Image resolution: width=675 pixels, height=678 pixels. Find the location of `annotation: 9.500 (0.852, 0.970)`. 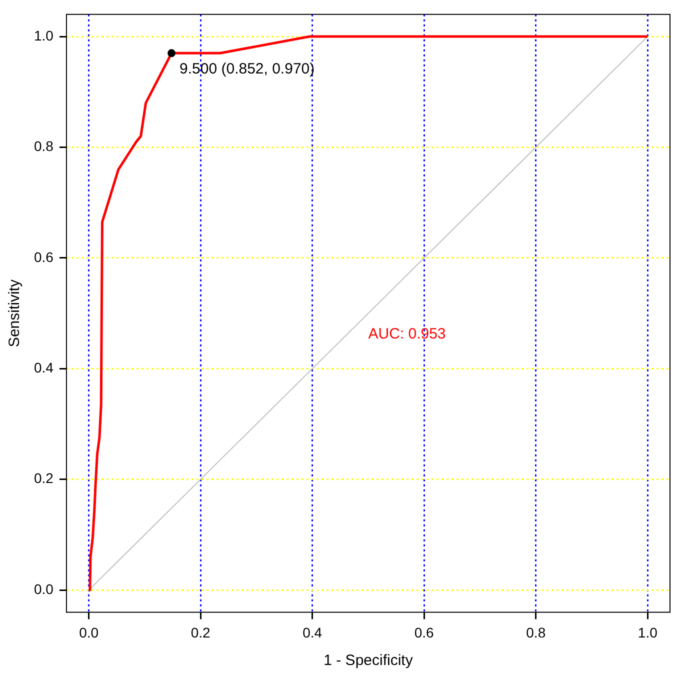

annotation: 9.500 (0.852, 0.970) is located at coordinates (247, 69).